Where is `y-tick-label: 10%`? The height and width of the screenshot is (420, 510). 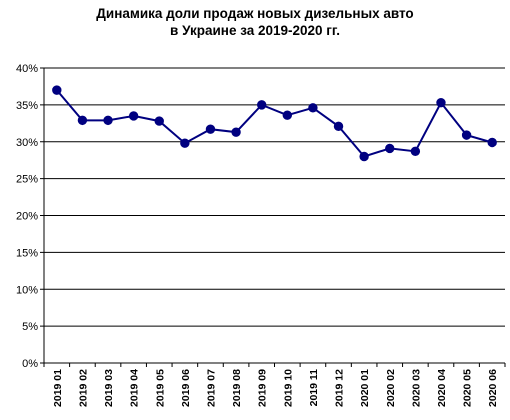 y-tick-label: 10% is located at coordinates (27, 290).